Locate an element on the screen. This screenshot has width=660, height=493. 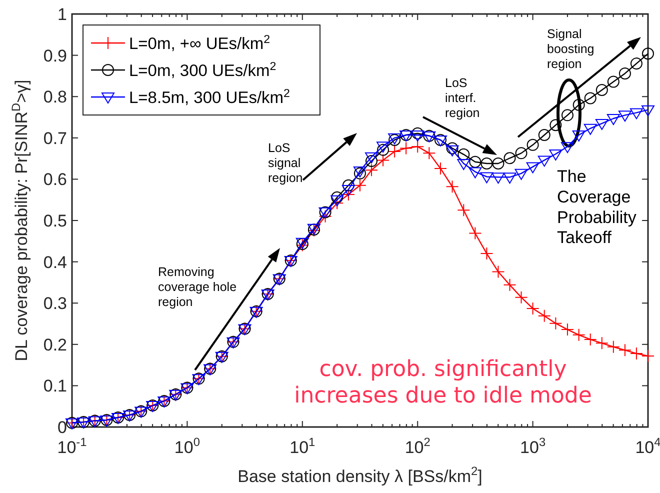
x-tick-label: 10$^{1}$ is located at coordinates (303, 446).